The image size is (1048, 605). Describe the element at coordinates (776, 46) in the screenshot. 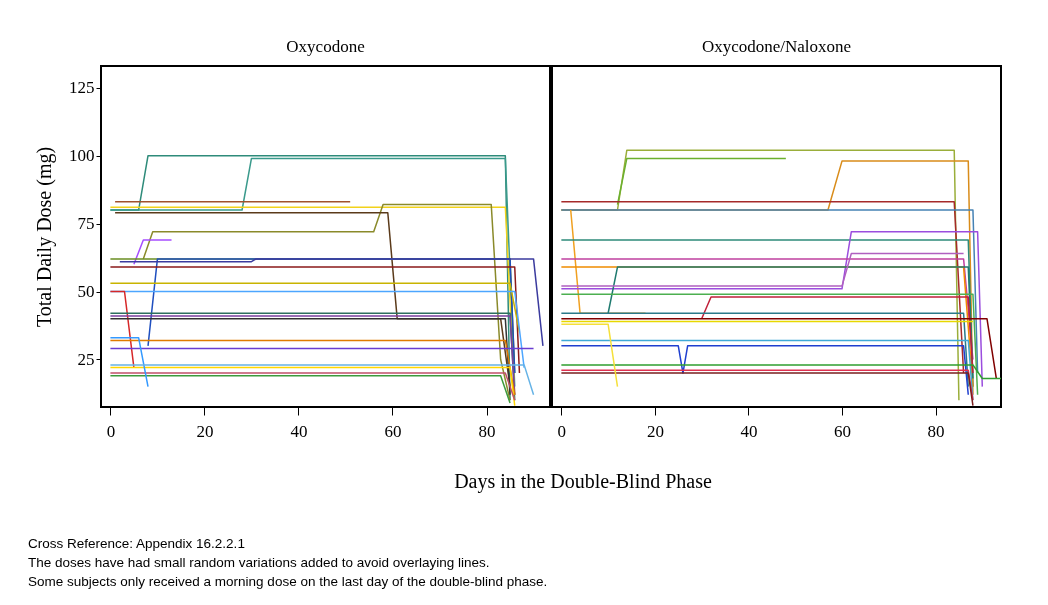

I see `chart-title: Oxycodone/Naloxone` at that location.